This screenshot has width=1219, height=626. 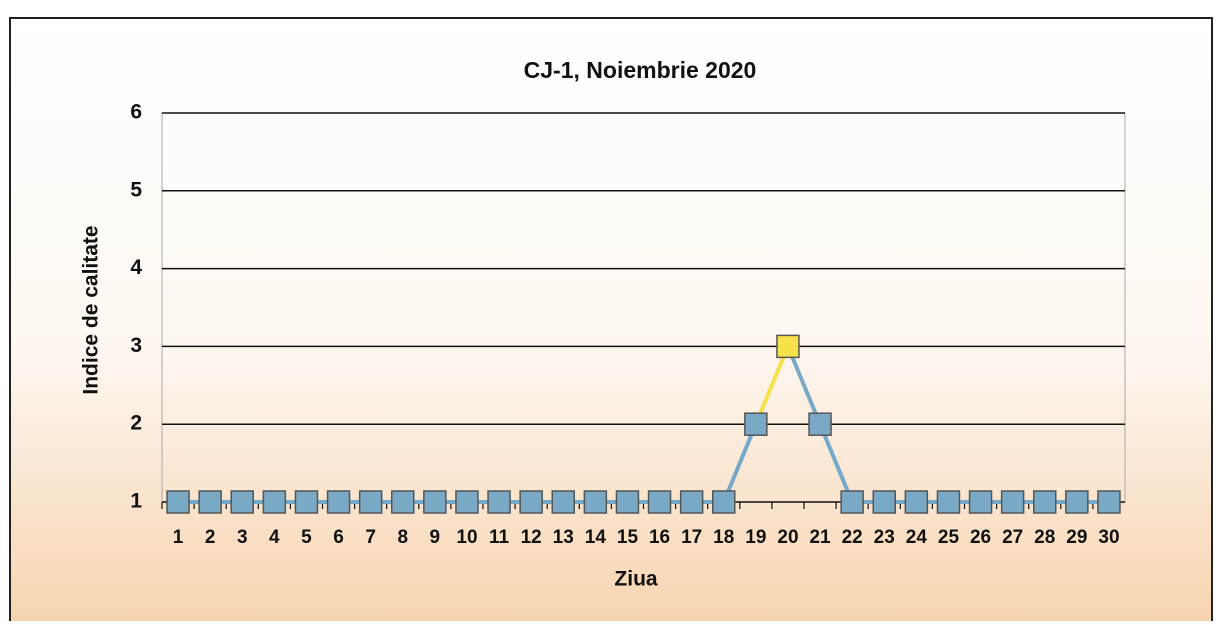 I want to click on x-tick-label: 3, so click(x=242, y=537).